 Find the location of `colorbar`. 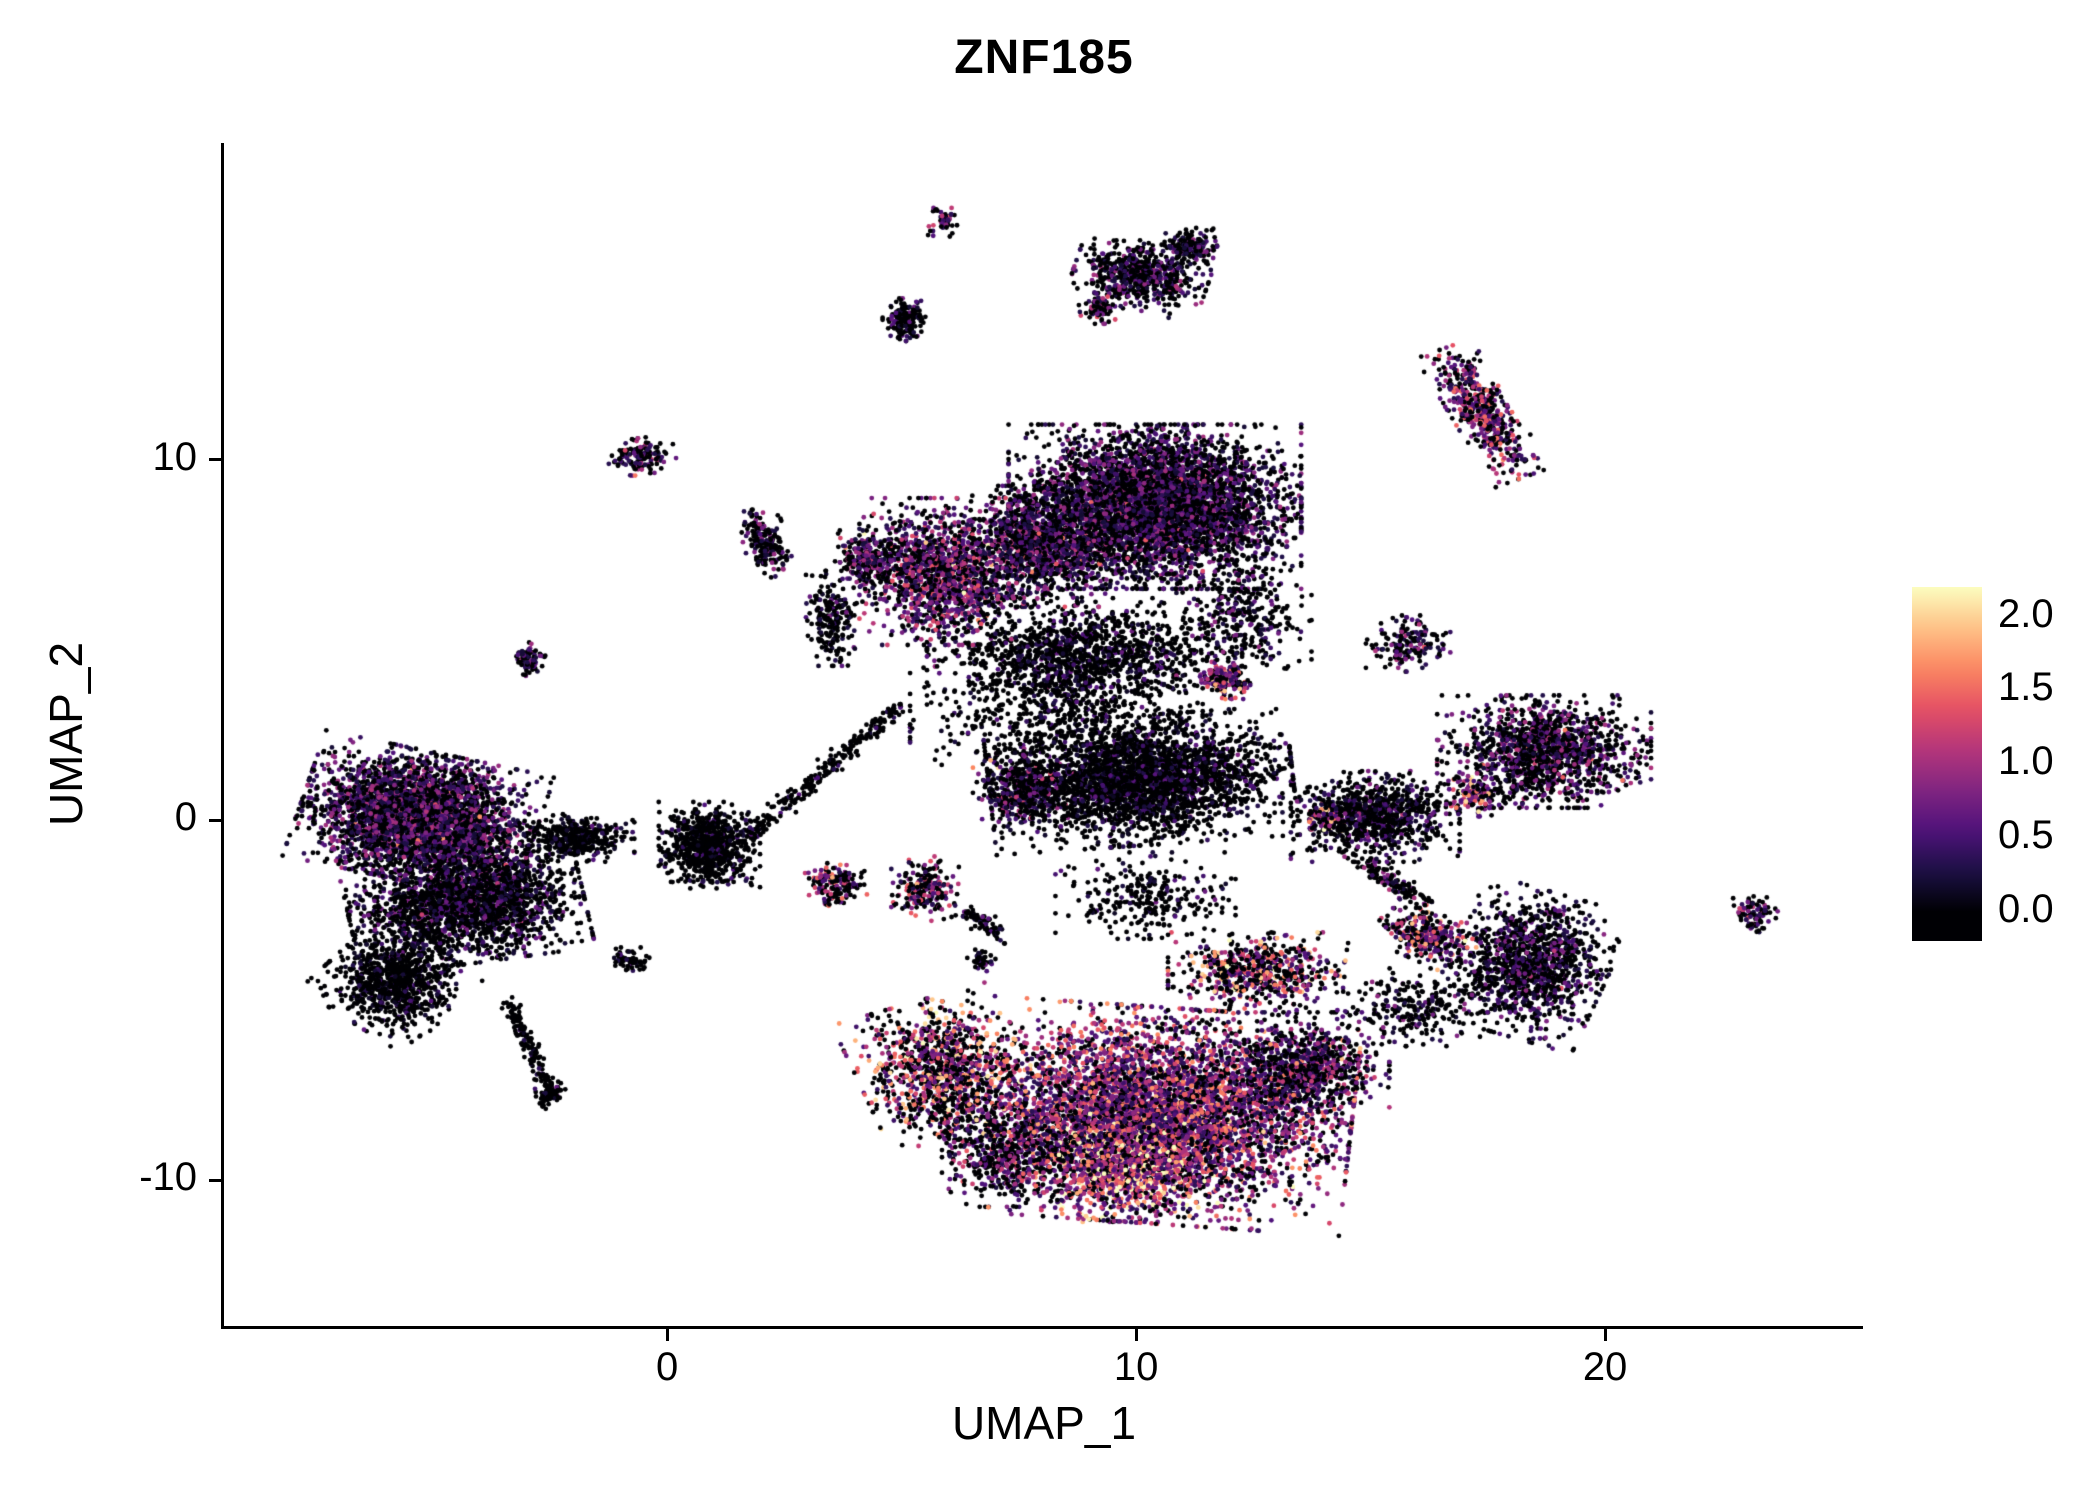

colorbar is located at coordinates (1947, 764).